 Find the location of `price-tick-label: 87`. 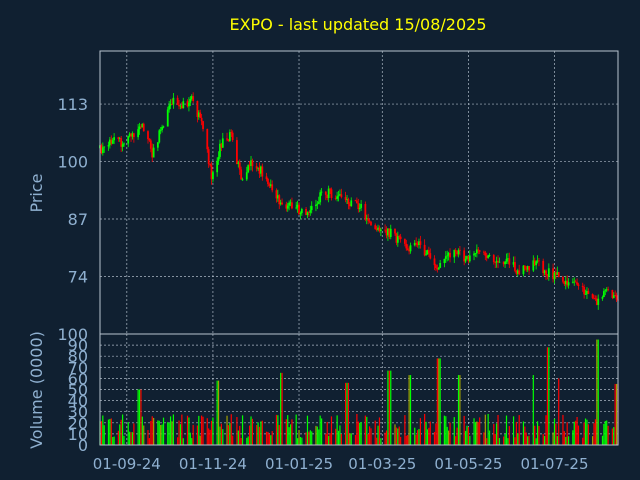

price-tick-label: 87 is located at coordinates (78, 219).